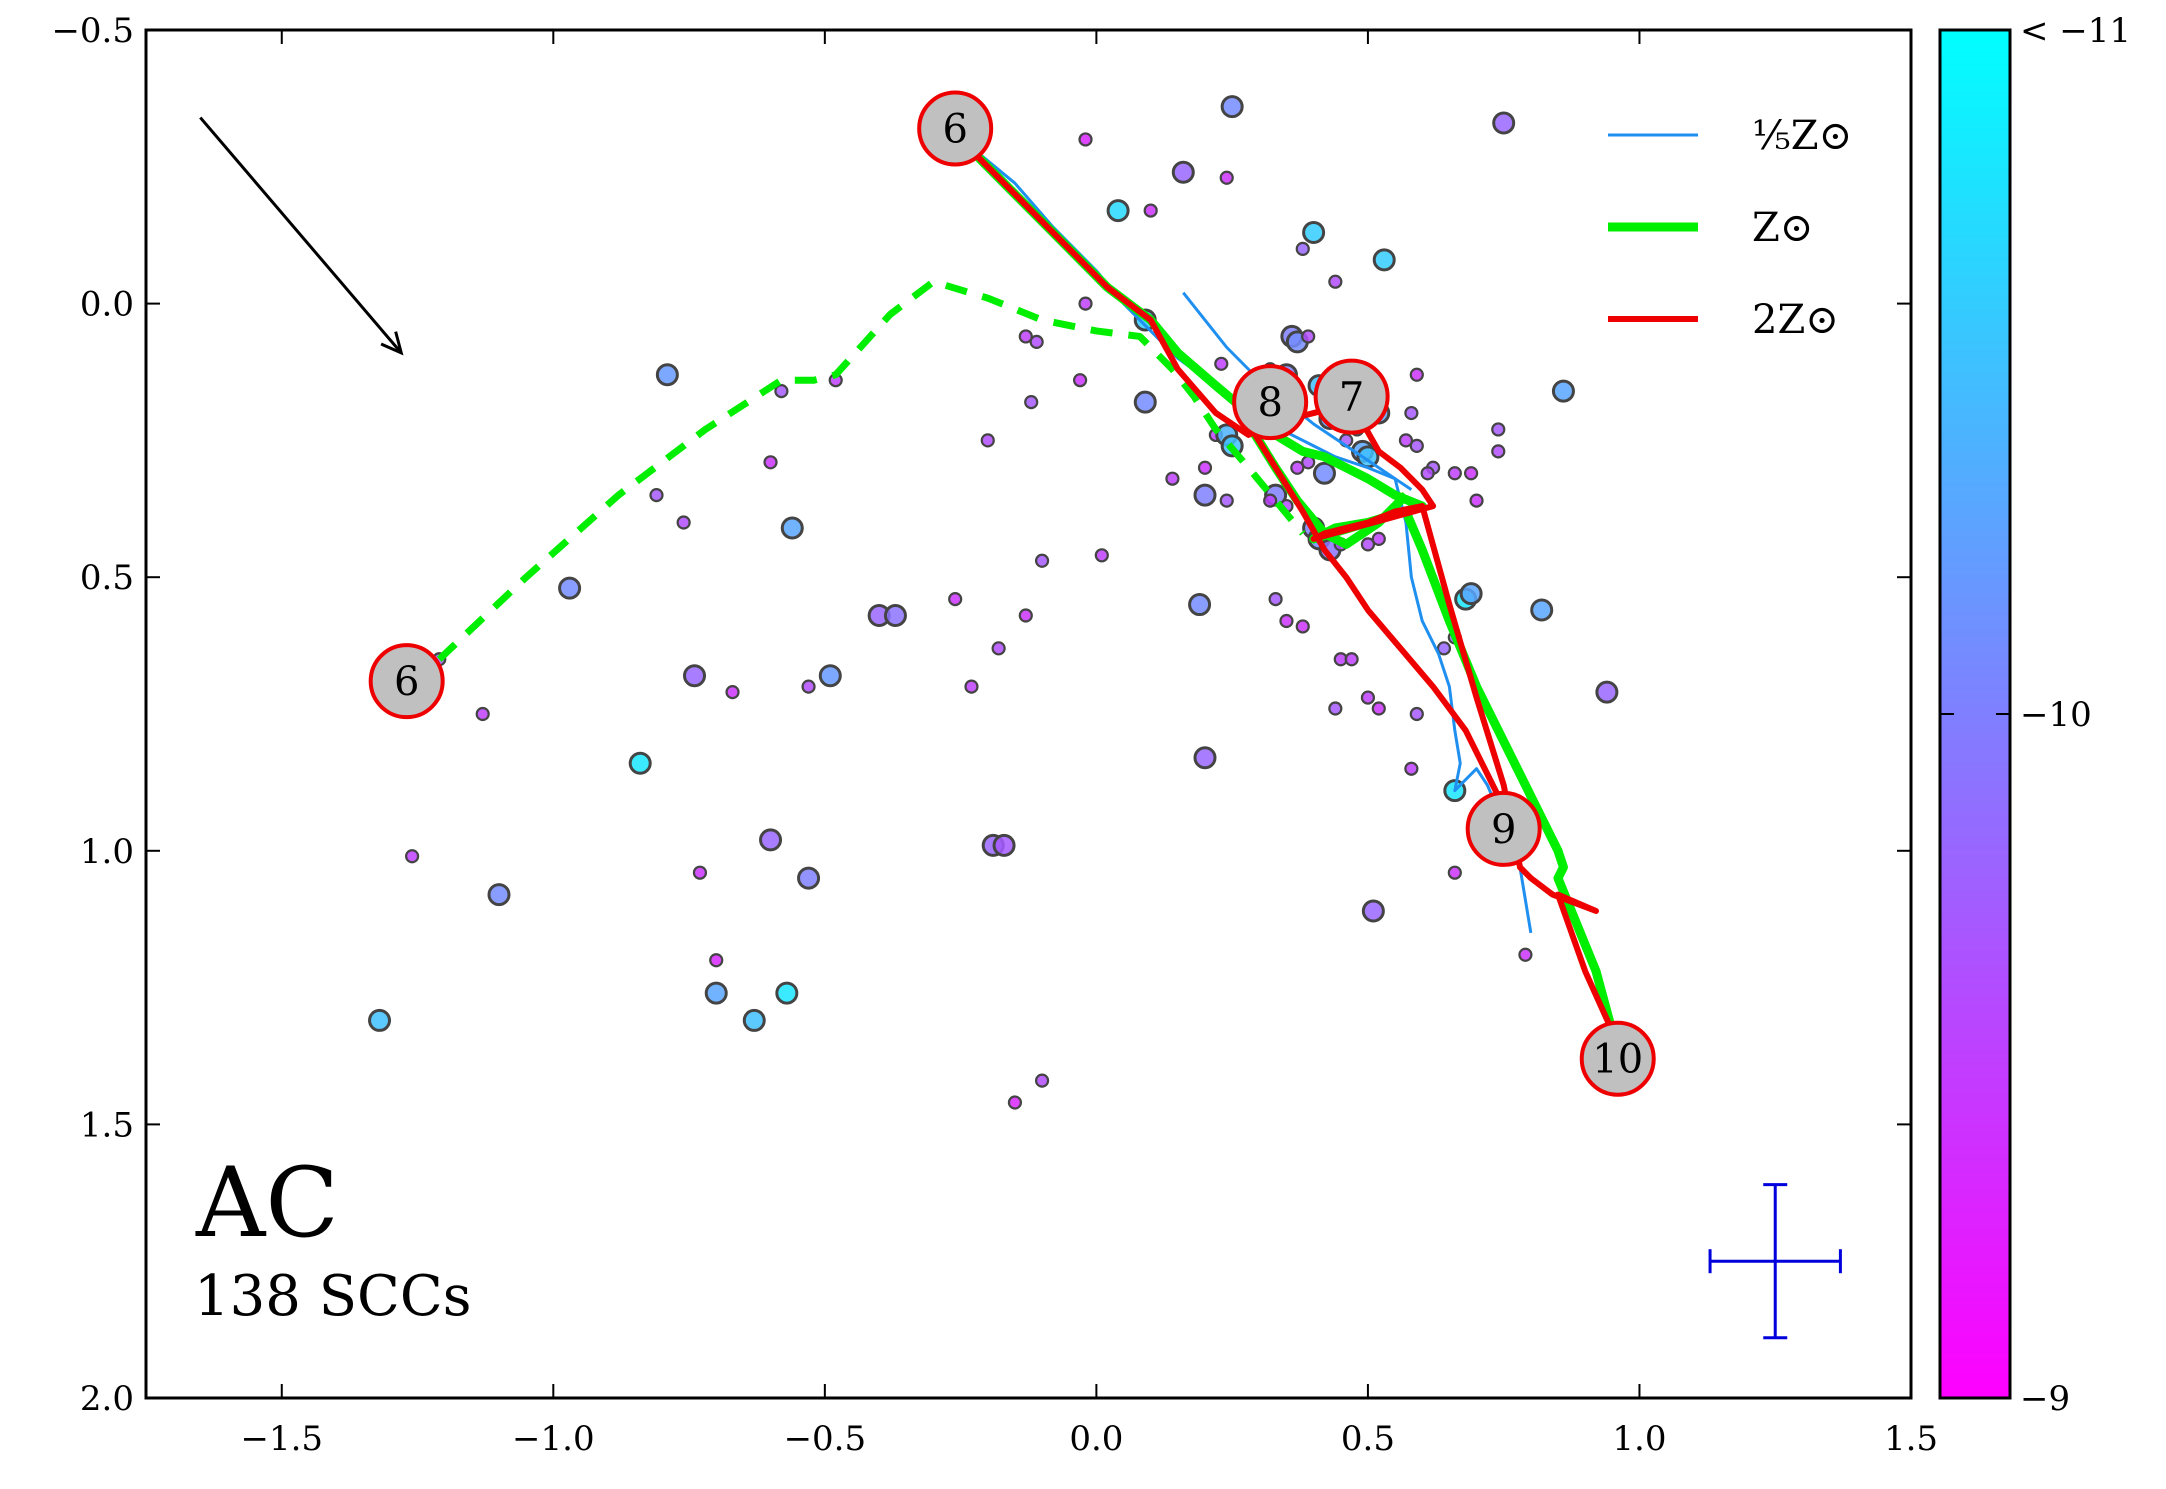 This screenshot has width=2166, height=1489. What do you see at coordinates (2056, 715) in the screenshot?
I see `colorbar-tick-label: −10` at bounding box center [2056, 715].